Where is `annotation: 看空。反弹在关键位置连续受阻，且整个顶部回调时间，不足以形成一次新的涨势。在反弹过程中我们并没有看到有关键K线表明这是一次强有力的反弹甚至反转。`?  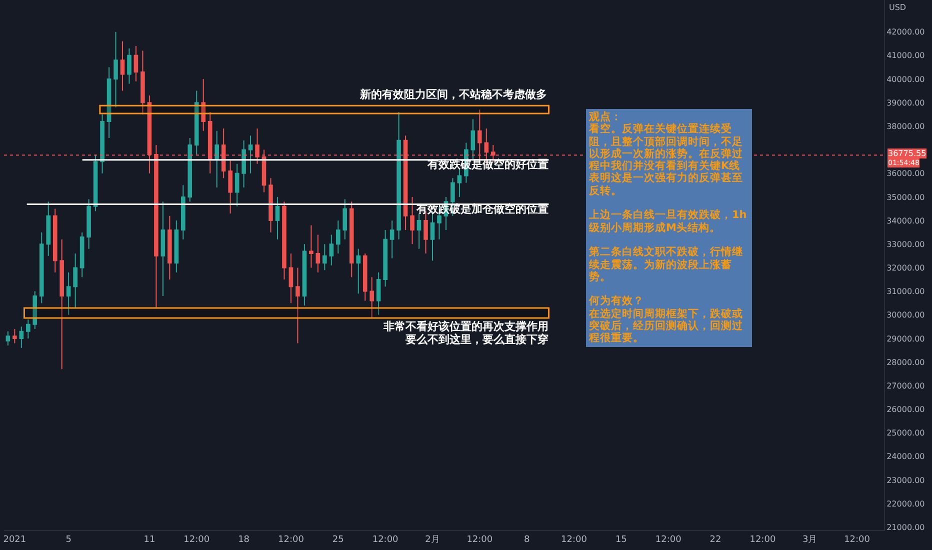 annotation: 看空。反弹在关键位置连续受阻，且整个顶部回调时间，不足以形成一次新的涨势。在反弹过程中我们并没有看到有关键K线表明这是一次强有力的反弹甚至反转。 is located at coordinates (666, 160).